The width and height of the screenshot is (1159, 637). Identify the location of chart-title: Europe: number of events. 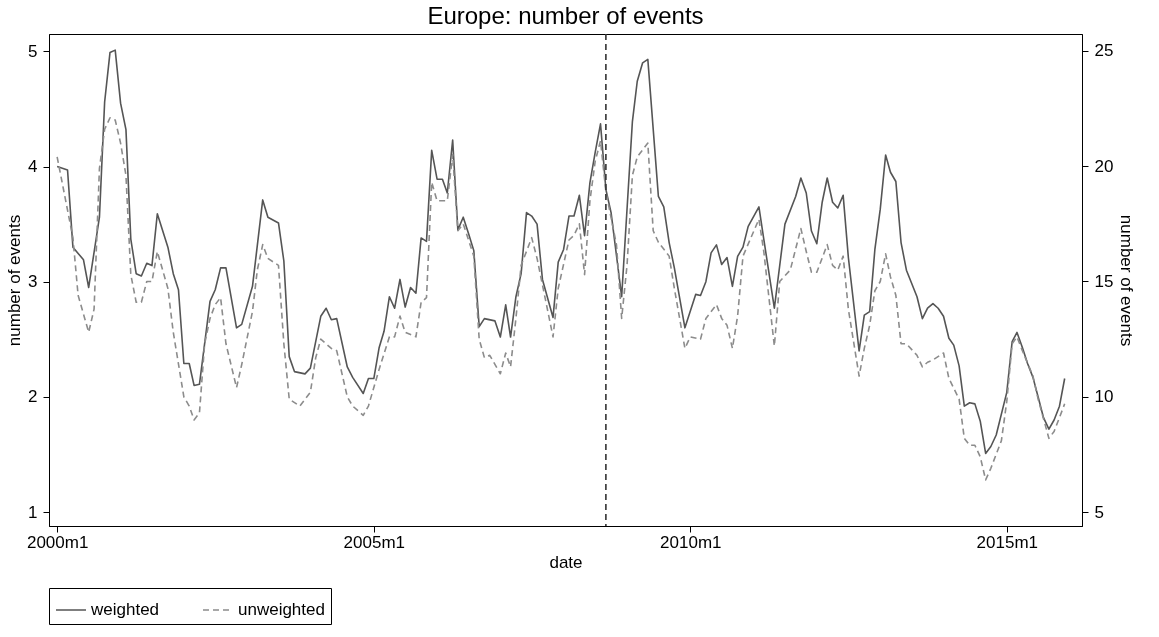
(565, 16).